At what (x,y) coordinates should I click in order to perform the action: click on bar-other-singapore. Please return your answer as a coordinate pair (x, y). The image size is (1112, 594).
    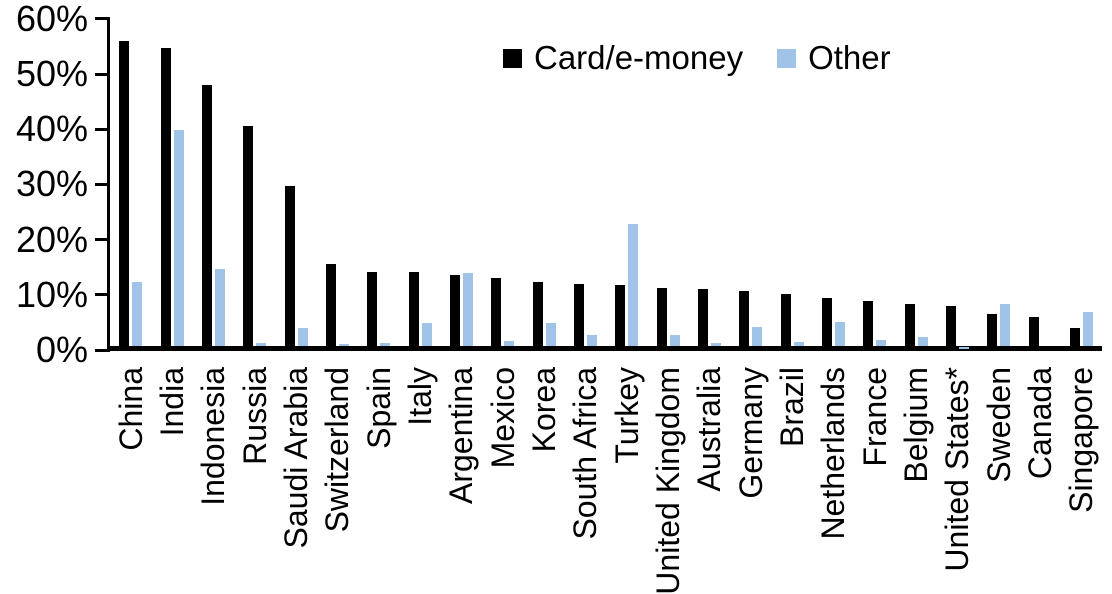
    Looking at the image, I should click on (1087, 329).